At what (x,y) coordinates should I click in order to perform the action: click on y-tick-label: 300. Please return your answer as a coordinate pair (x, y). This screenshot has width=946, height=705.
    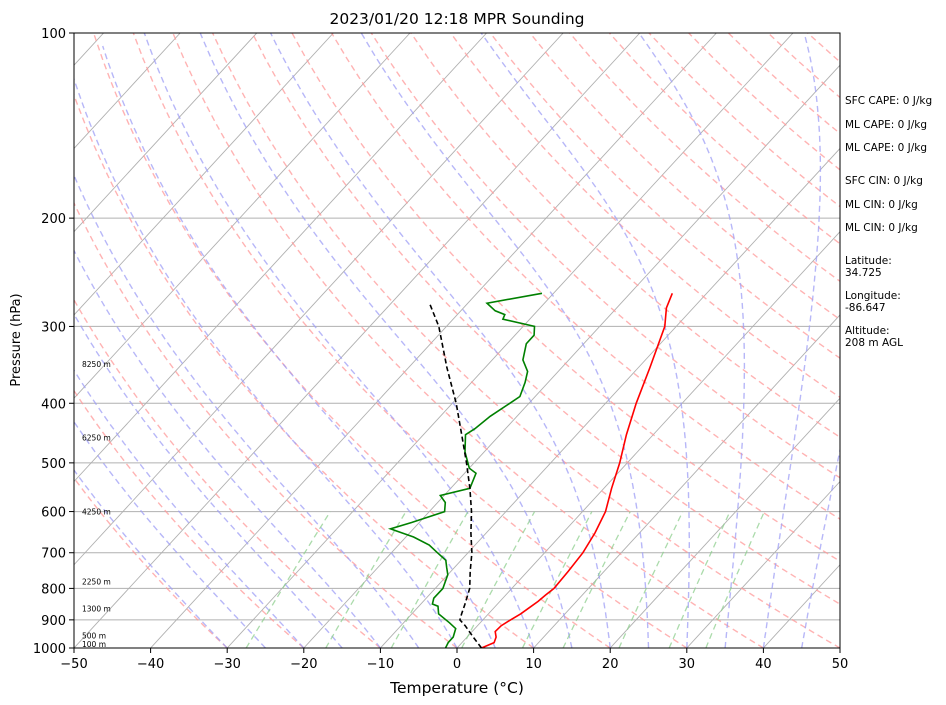
    Looking at the image, I should click on (53, 327).